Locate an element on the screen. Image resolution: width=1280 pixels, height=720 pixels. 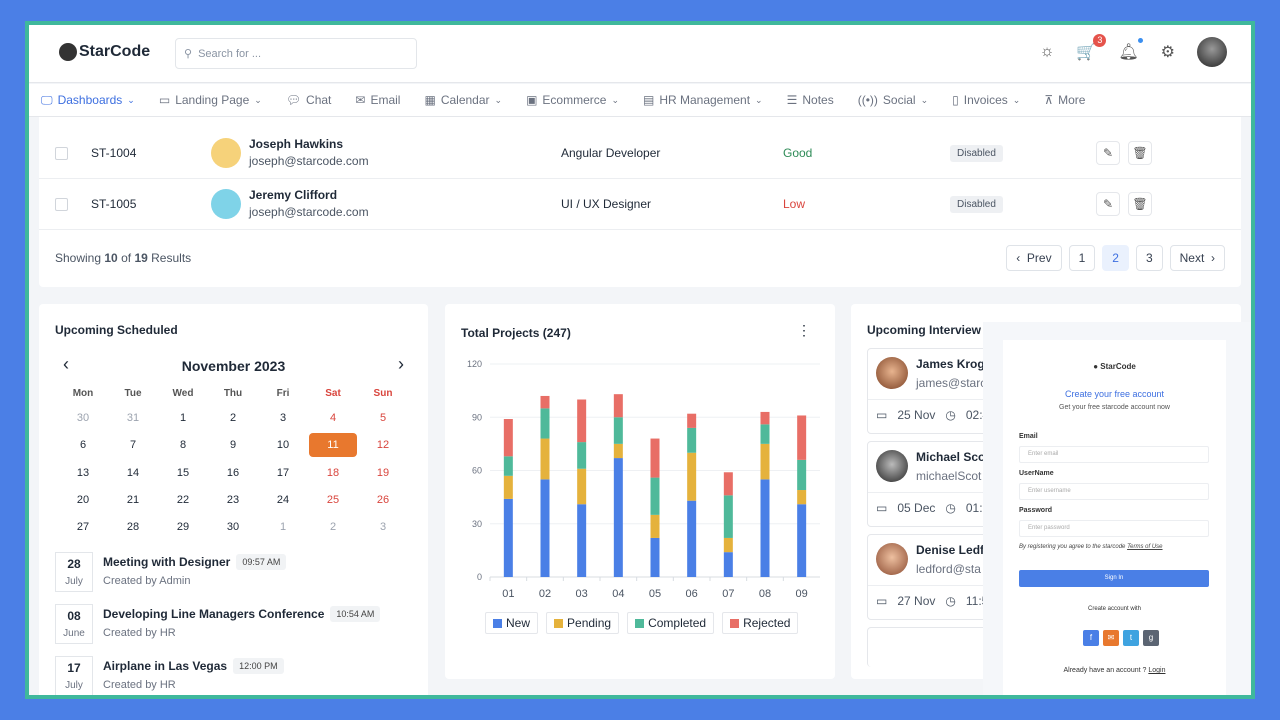
nav-item-social: ((•)) Social ⌄ is located at coordinates (893, 100).